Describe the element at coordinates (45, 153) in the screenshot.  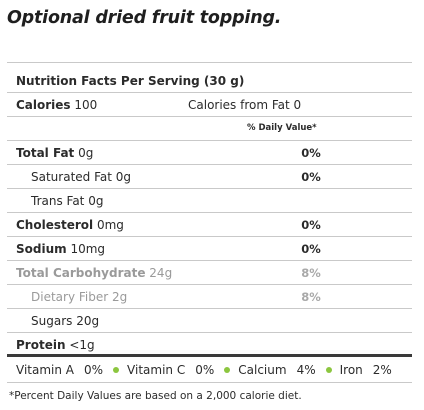
I see `nutrient-name: Total Fat` at that location.